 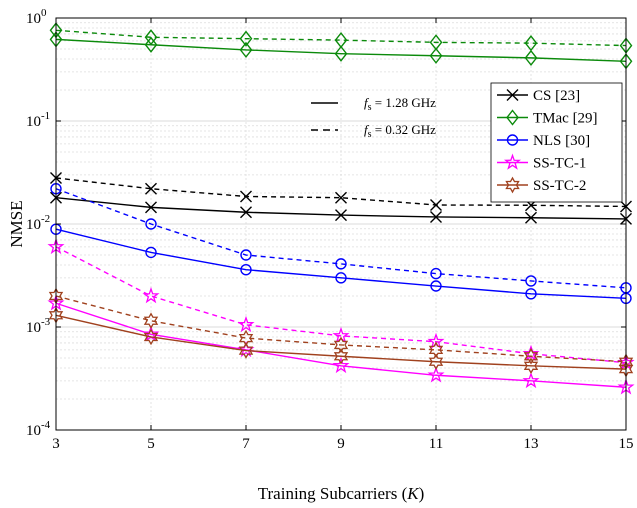 I want to click on y-axis-label: NMSE, so click(x=16, y=223).